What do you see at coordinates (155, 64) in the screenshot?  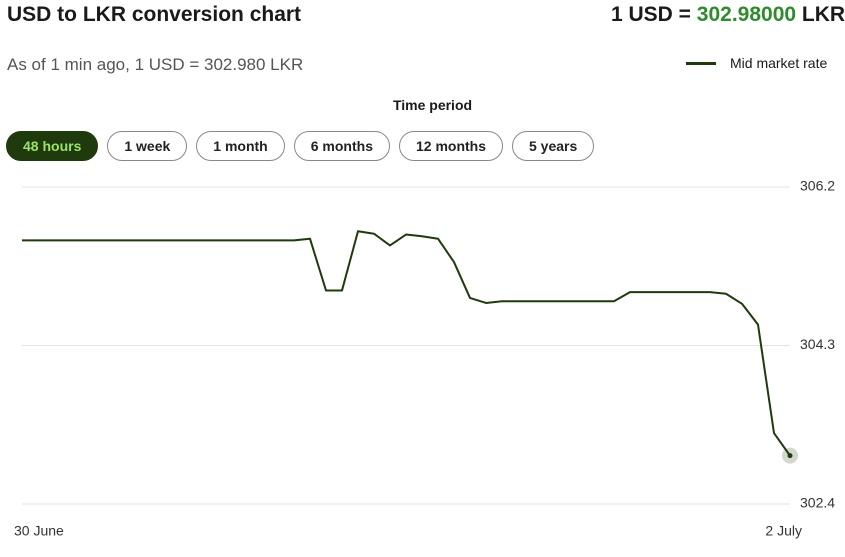 I see `as-of: As of 1 min ago, 1 USD = 302.980 LKR` at bounding box center [155, 64].